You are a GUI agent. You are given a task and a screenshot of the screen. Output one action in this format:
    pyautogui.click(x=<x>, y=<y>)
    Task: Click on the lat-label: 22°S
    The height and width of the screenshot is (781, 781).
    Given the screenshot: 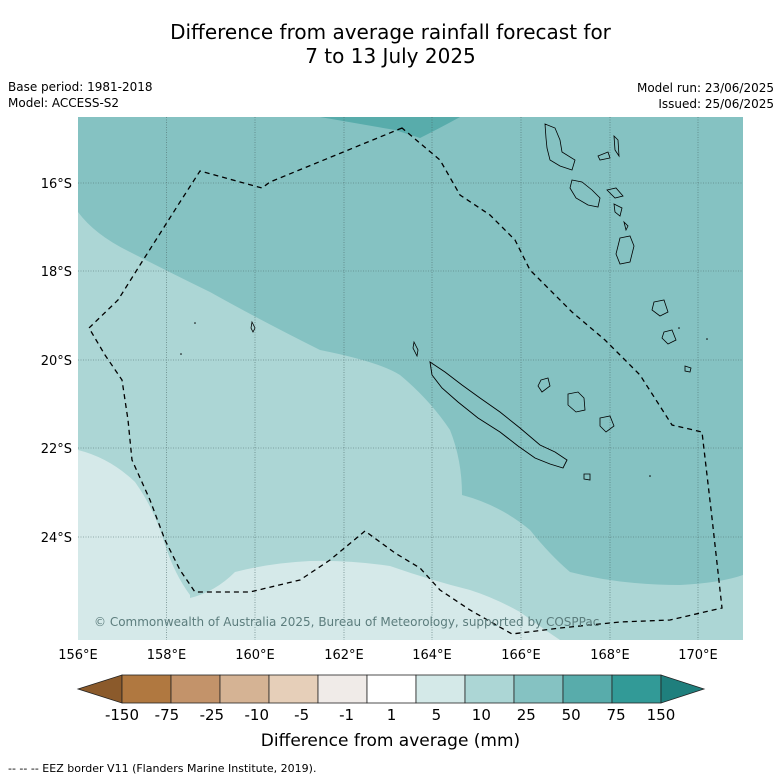 What is the action you would take?
    pyautogui.click(x=56, y=449)
    